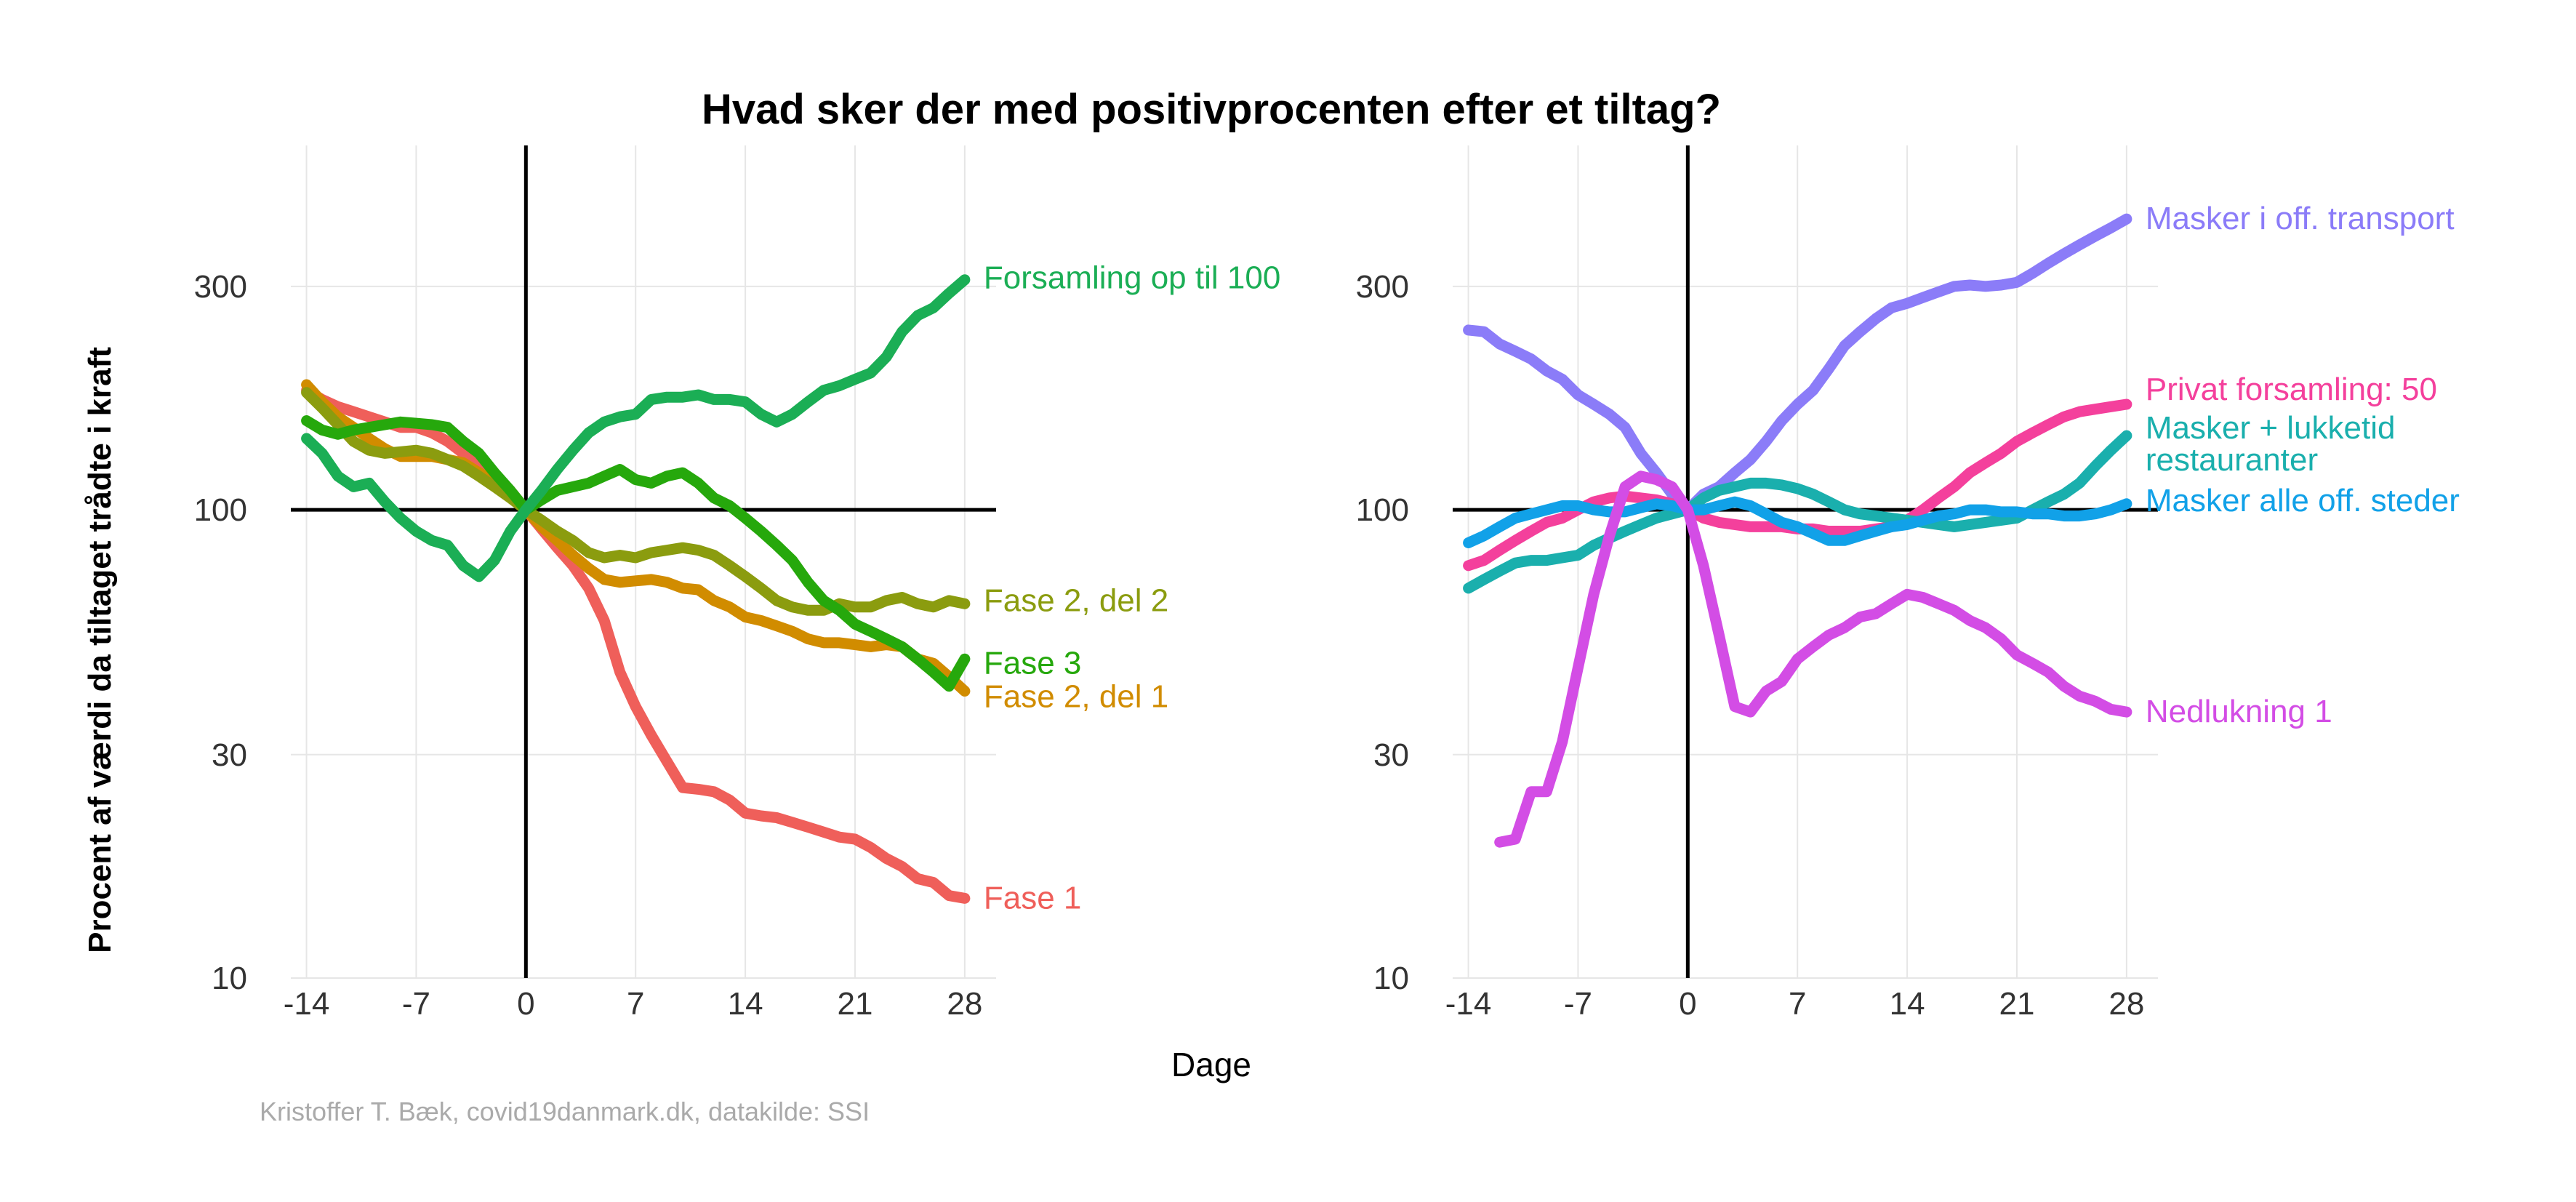  Describe the element at coordinates (2300, 219) in the screenshot. I see `series-label: Masker i off. transport` at that location.